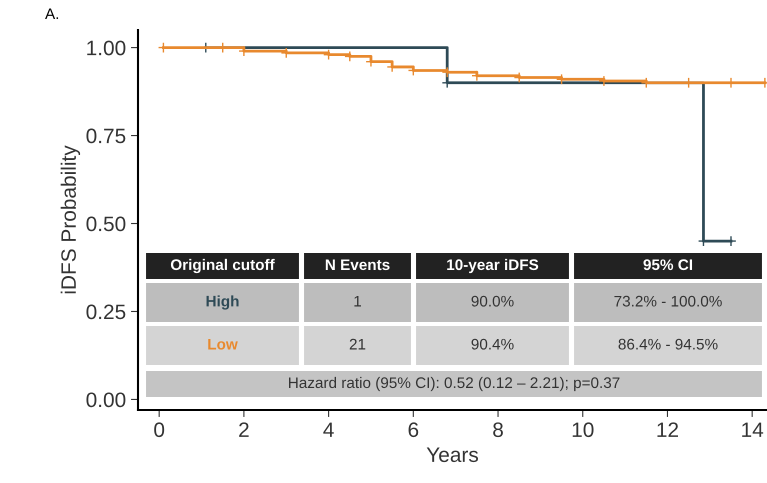 This screenshot has height=483, width=767. What do you see at coordinates (106, 48) in the screenshot?
I see `y-tick-label: 1.00` at bounding box center [106, 48].